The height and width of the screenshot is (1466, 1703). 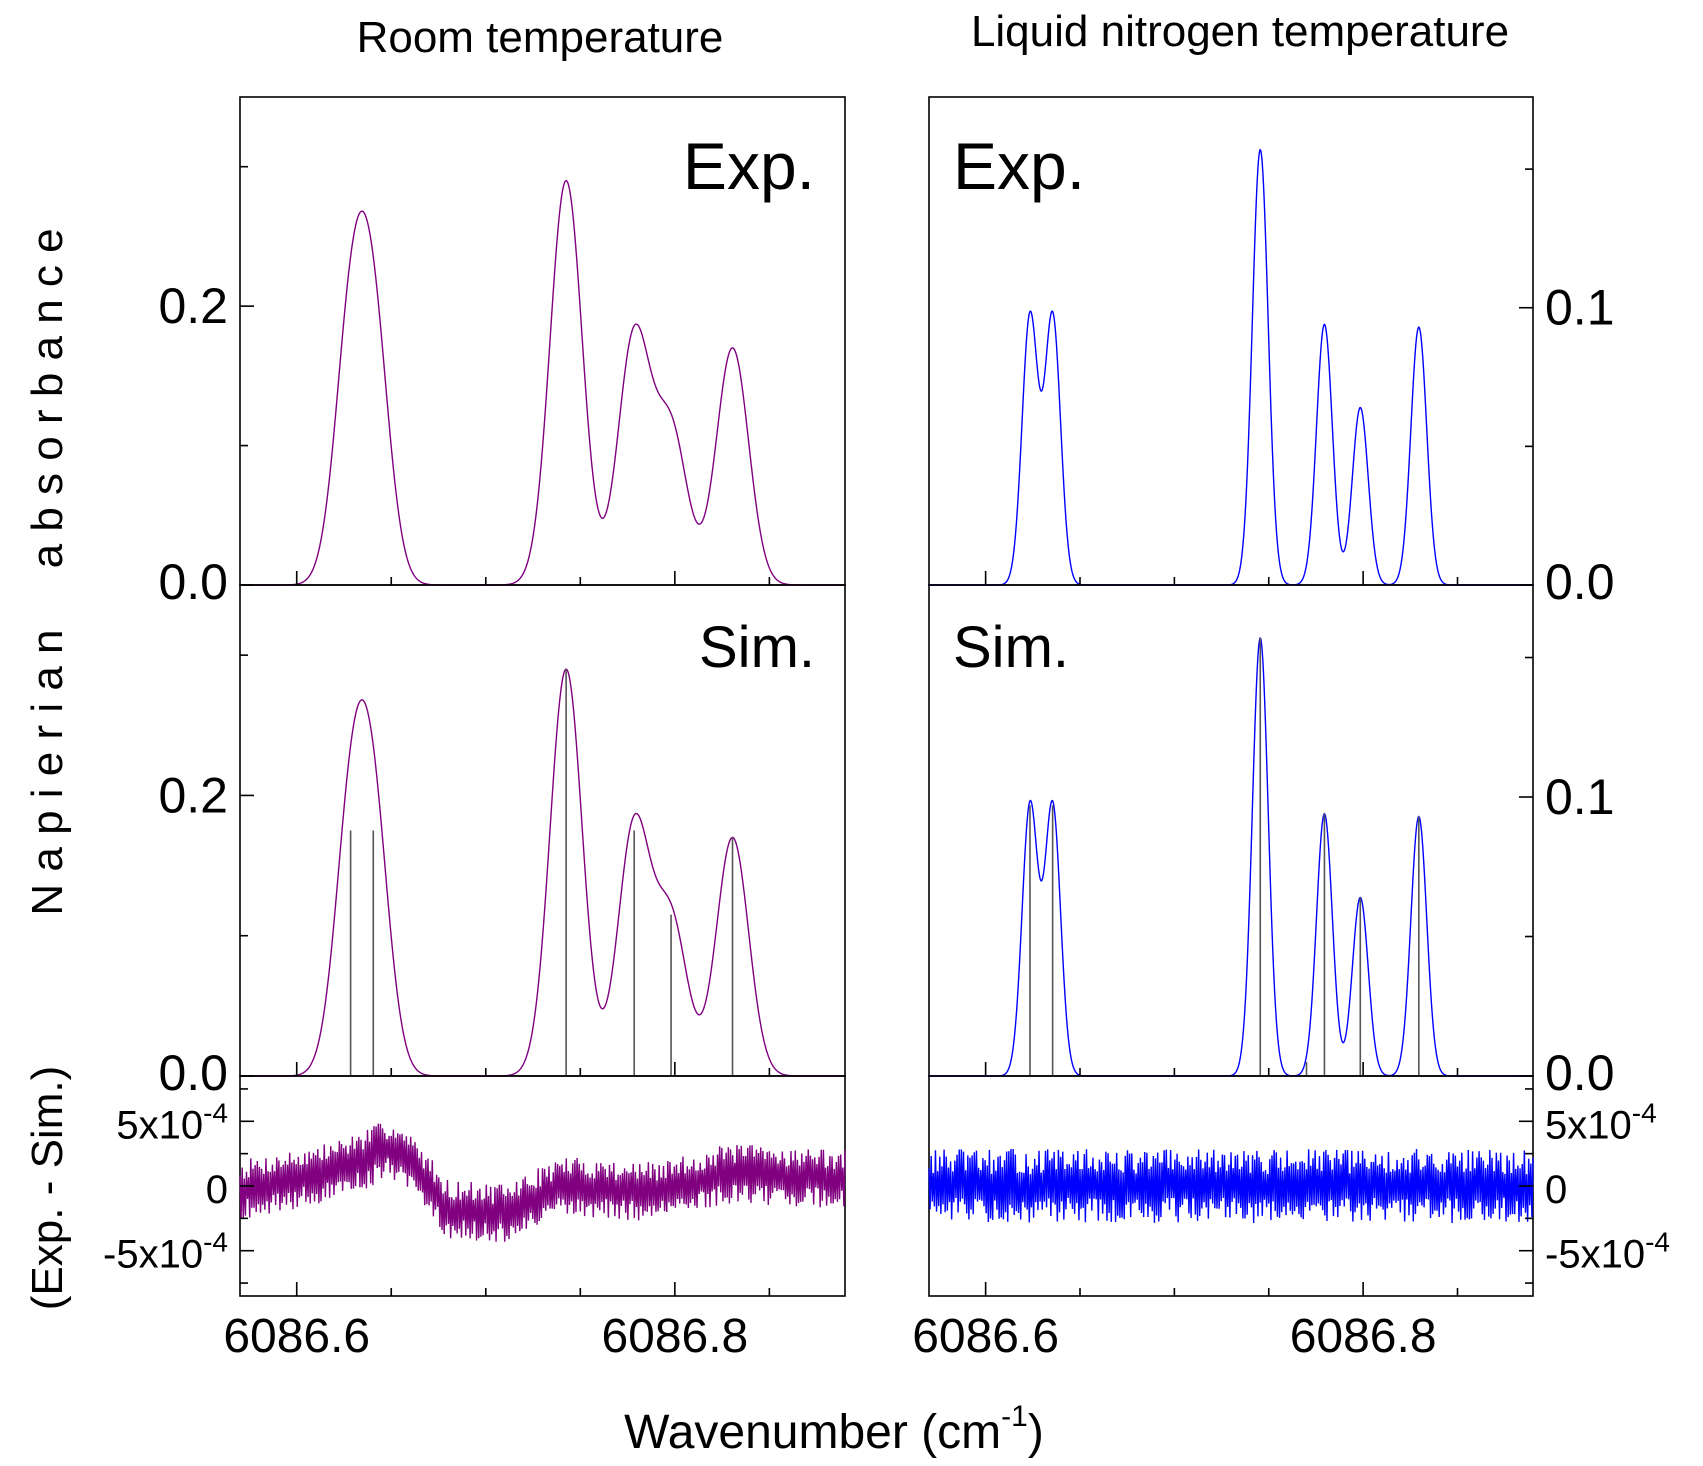 I want to click on y-axis-label-residual: (Exp. - Sim.), so click(x=47, y=1188).